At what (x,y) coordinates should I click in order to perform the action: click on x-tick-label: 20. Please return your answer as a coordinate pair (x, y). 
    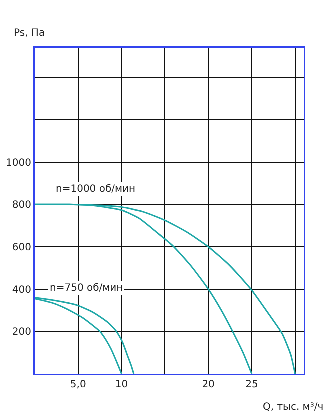
    Looking at the image, I should click on (208, 385).